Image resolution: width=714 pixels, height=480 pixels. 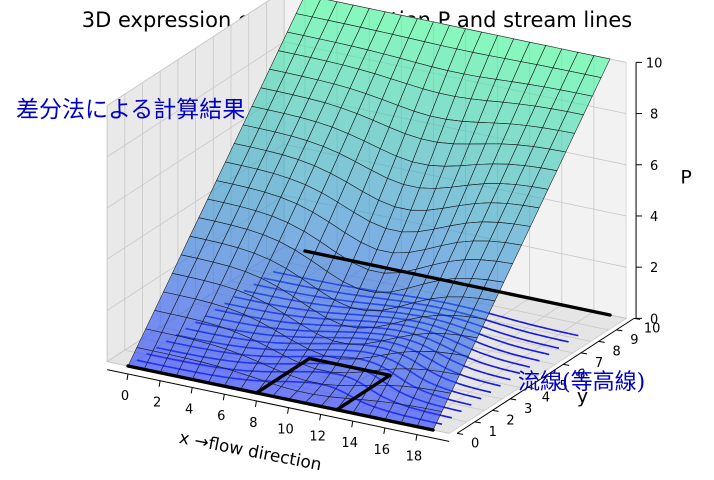 What do you see at coordinates (652, 328) in the screenshot?
I see `y-tick-label: 10` at bounding box center [652, 328].